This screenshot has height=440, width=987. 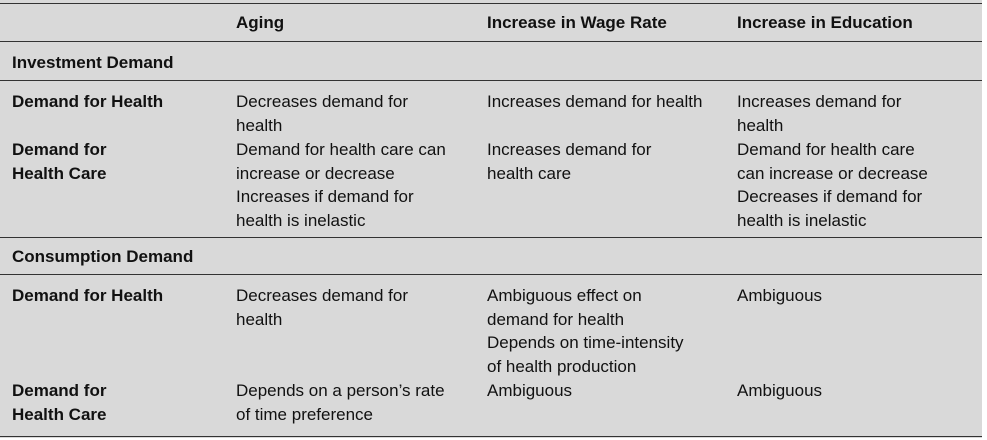 What do you see at coordinates (103, 256) in the screenshot?
I see `section-title-consumption: Consumption Demand` at bounding box center [103, 256].